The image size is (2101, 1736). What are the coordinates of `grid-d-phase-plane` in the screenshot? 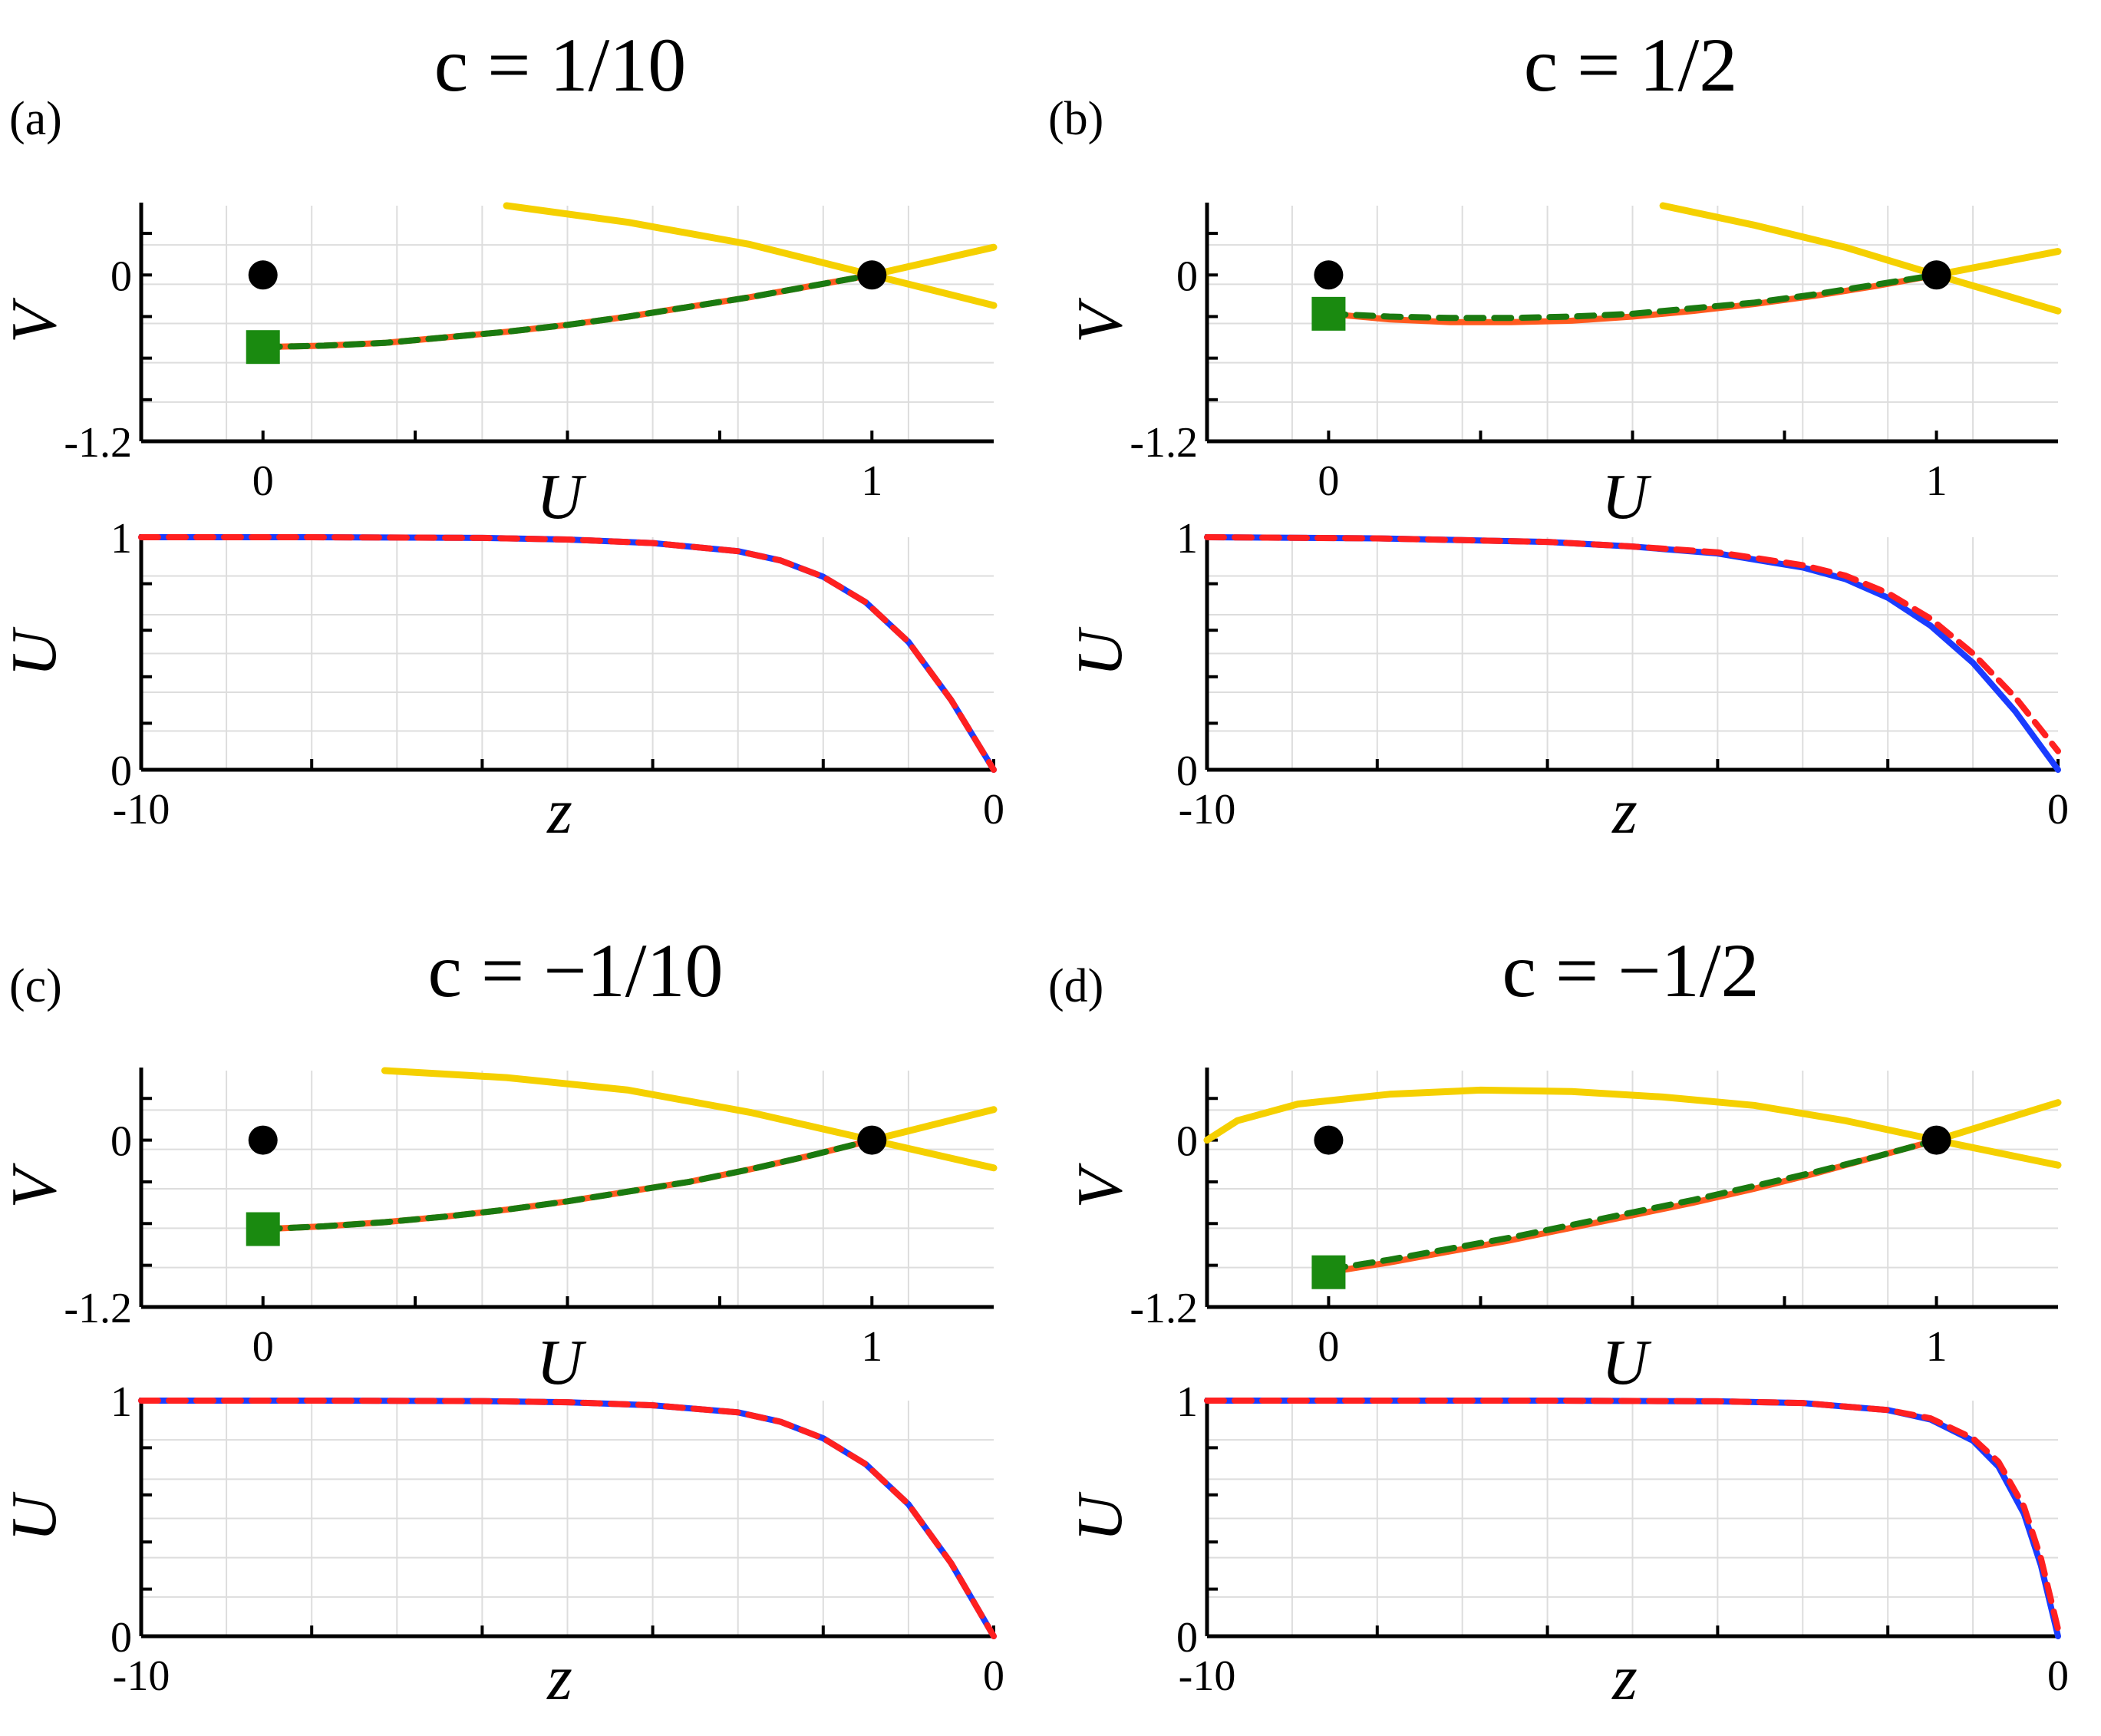 It's located at (1633, 1189).